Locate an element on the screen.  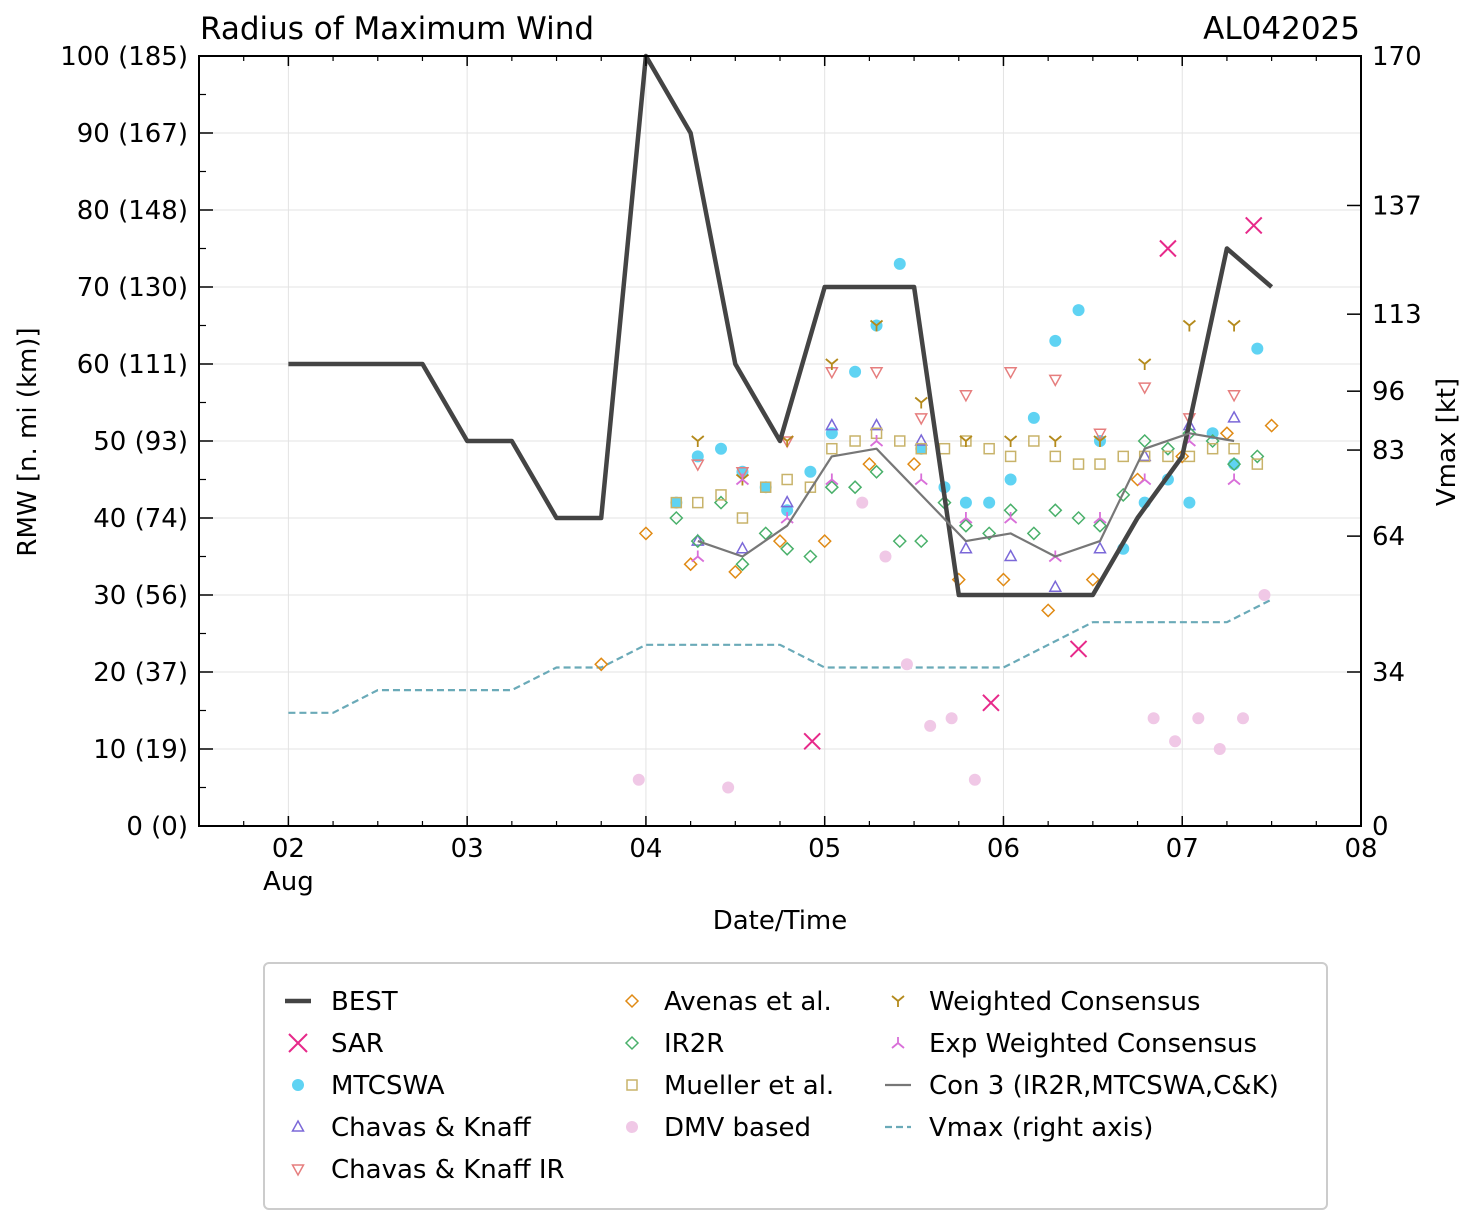
legend-label-ir2r: IR2R is located at coordinates (694, 1044).